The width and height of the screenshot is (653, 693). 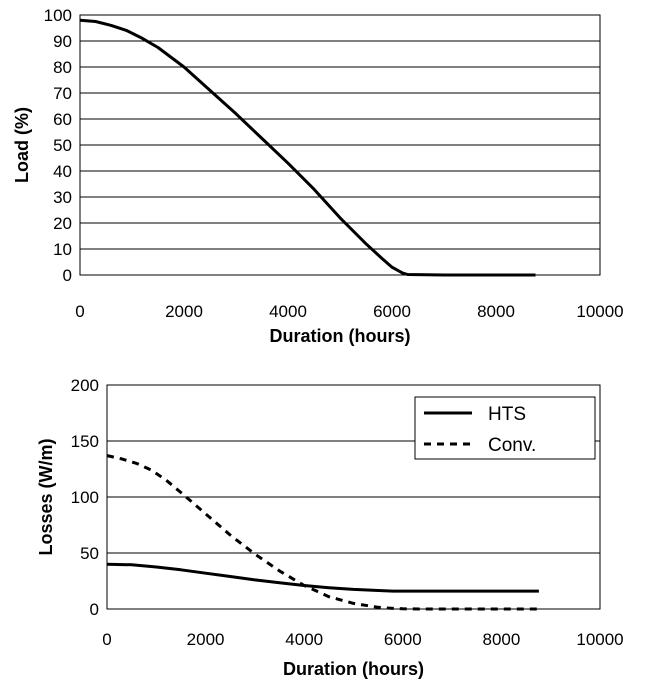 I want to click on load-y-tick-label: 30, so click(x=62, y=197).